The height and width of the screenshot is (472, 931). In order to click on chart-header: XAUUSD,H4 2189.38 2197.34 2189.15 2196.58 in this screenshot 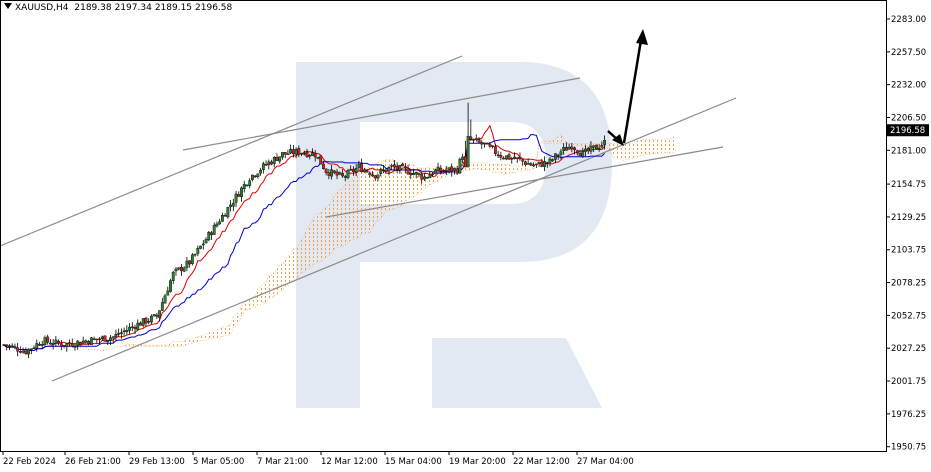, I will do `click(119, 8)`.